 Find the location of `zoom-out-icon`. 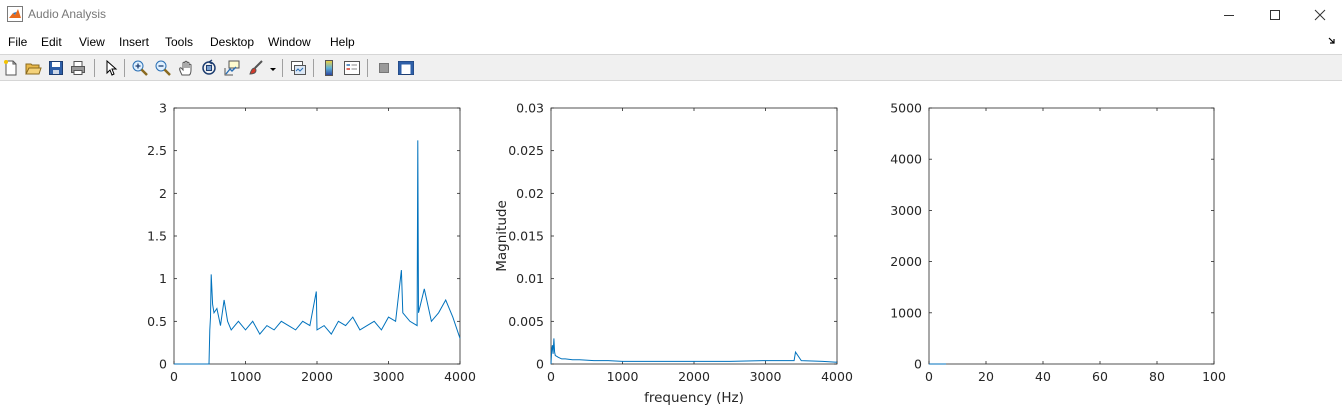

zoom-out-icon is located at coordinates (163, 68).